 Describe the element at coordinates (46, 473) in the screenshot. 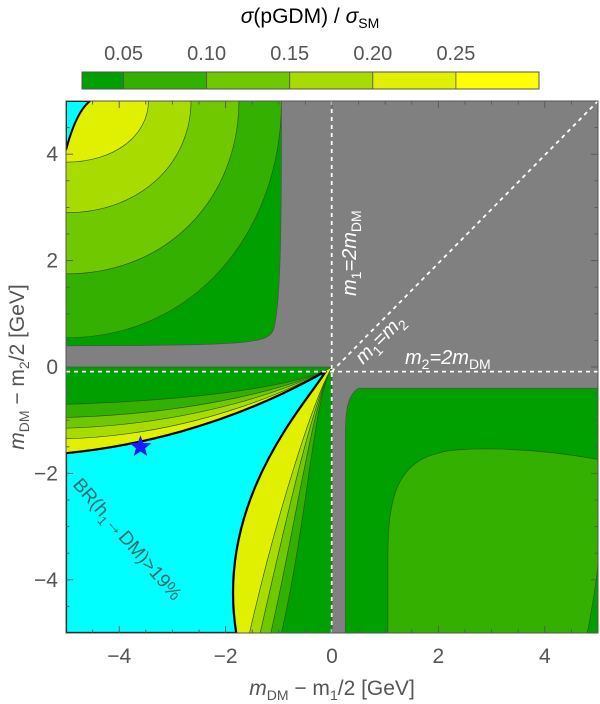

I see `y-tick-label: −2` at that location.